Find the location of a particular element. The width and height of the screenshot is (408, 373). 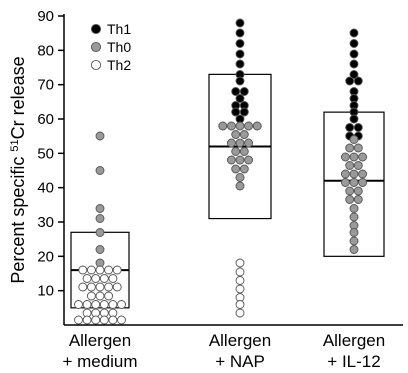

legend-label: Th2 is located at coordinates (119, 65).